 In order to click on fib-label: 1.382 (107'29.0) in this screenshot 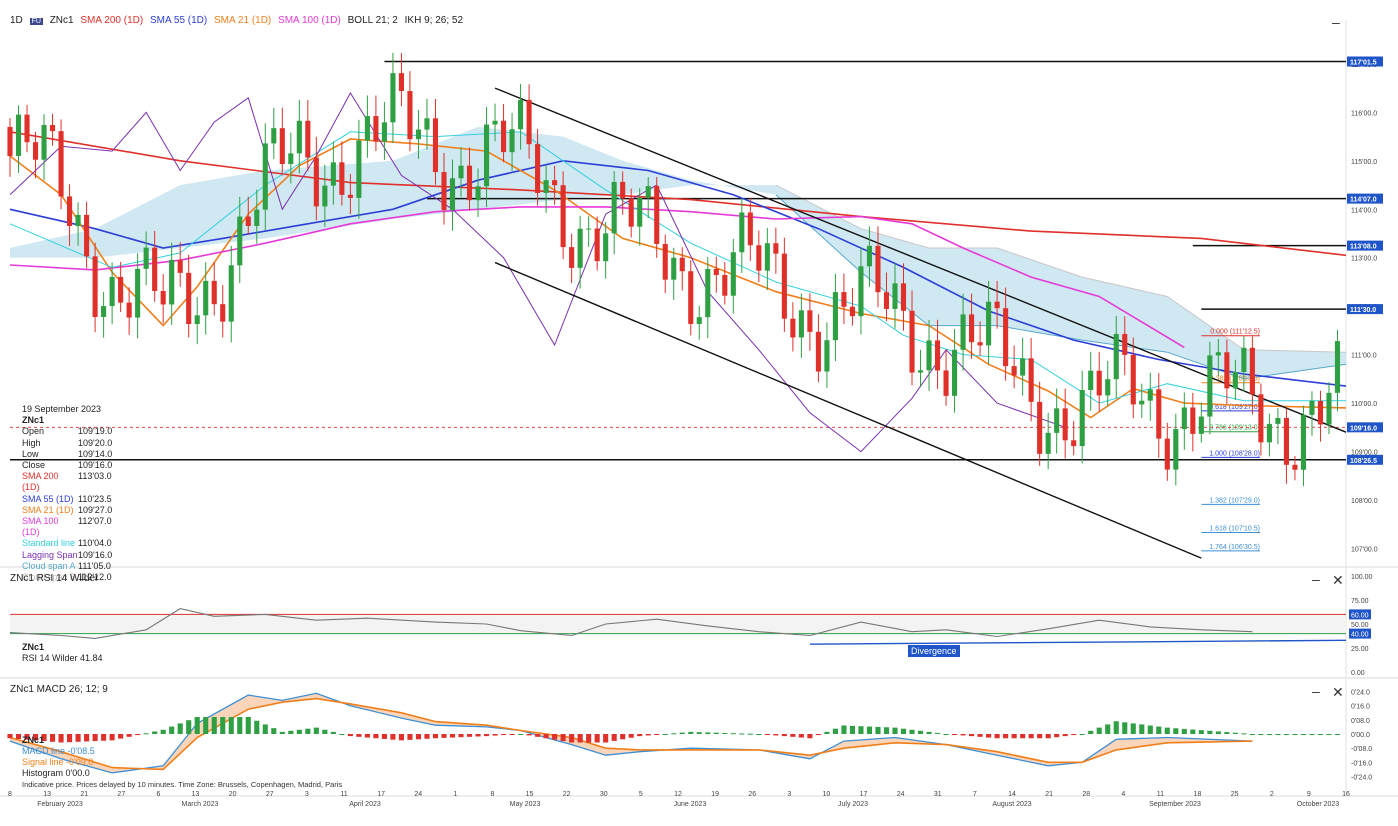, I will do `click(1234, 500)`.